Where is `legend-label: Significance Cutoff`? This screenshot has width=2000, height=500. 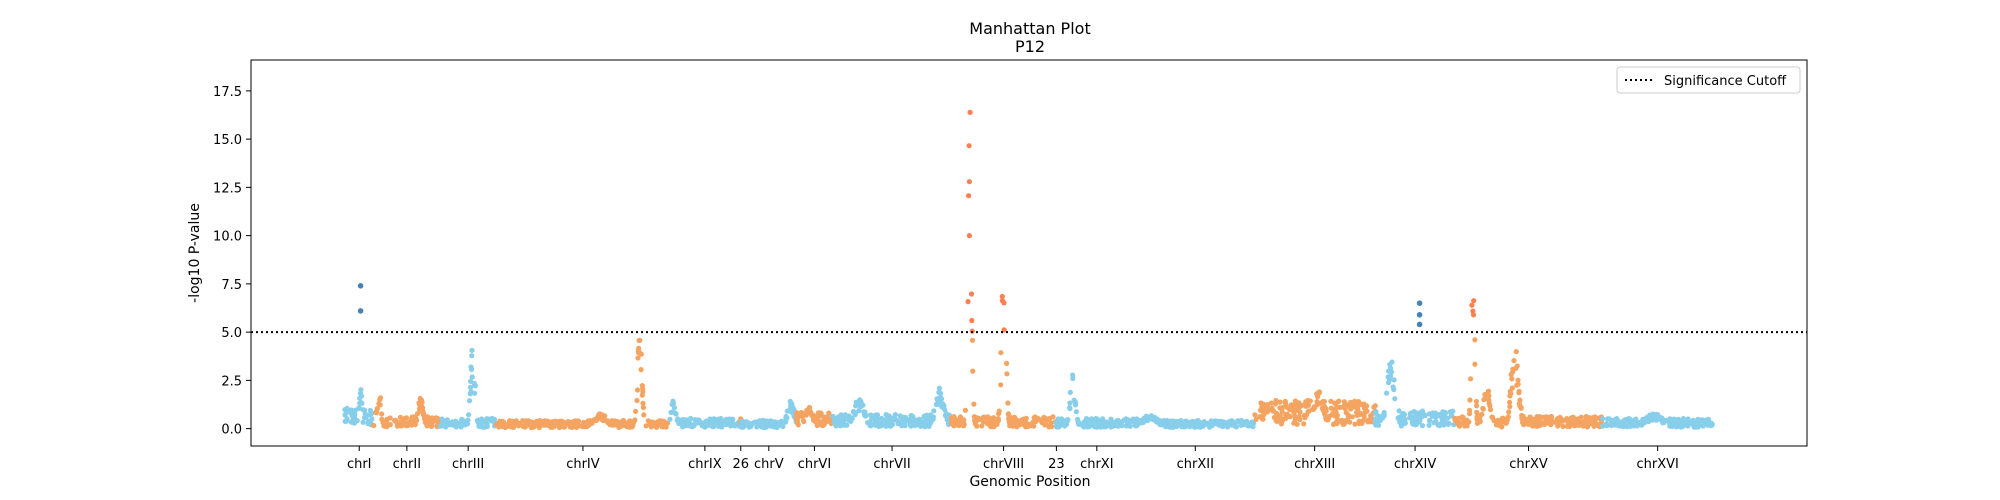 legend-label: Significance Cutoff is located at coordinates (1725, 81).